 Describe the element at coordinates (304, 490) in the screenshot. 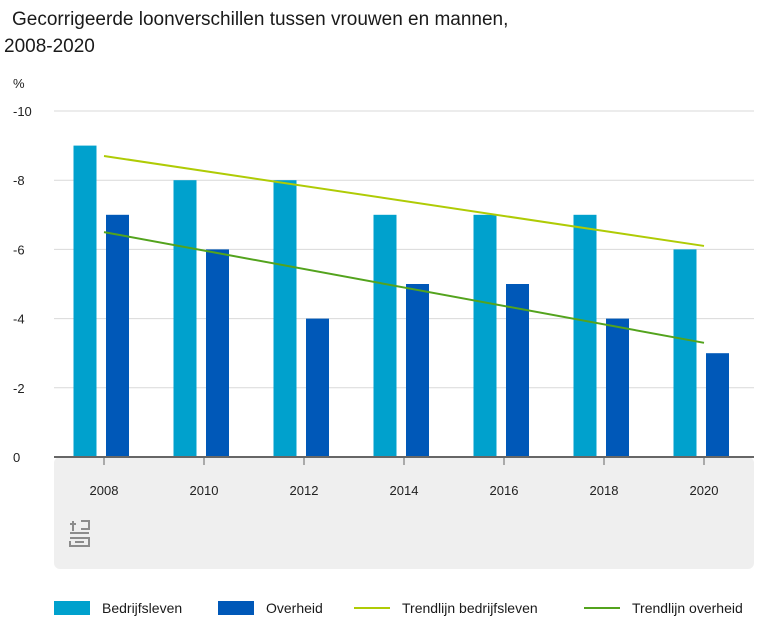

I see `x-tick-label: 2012` at that location.